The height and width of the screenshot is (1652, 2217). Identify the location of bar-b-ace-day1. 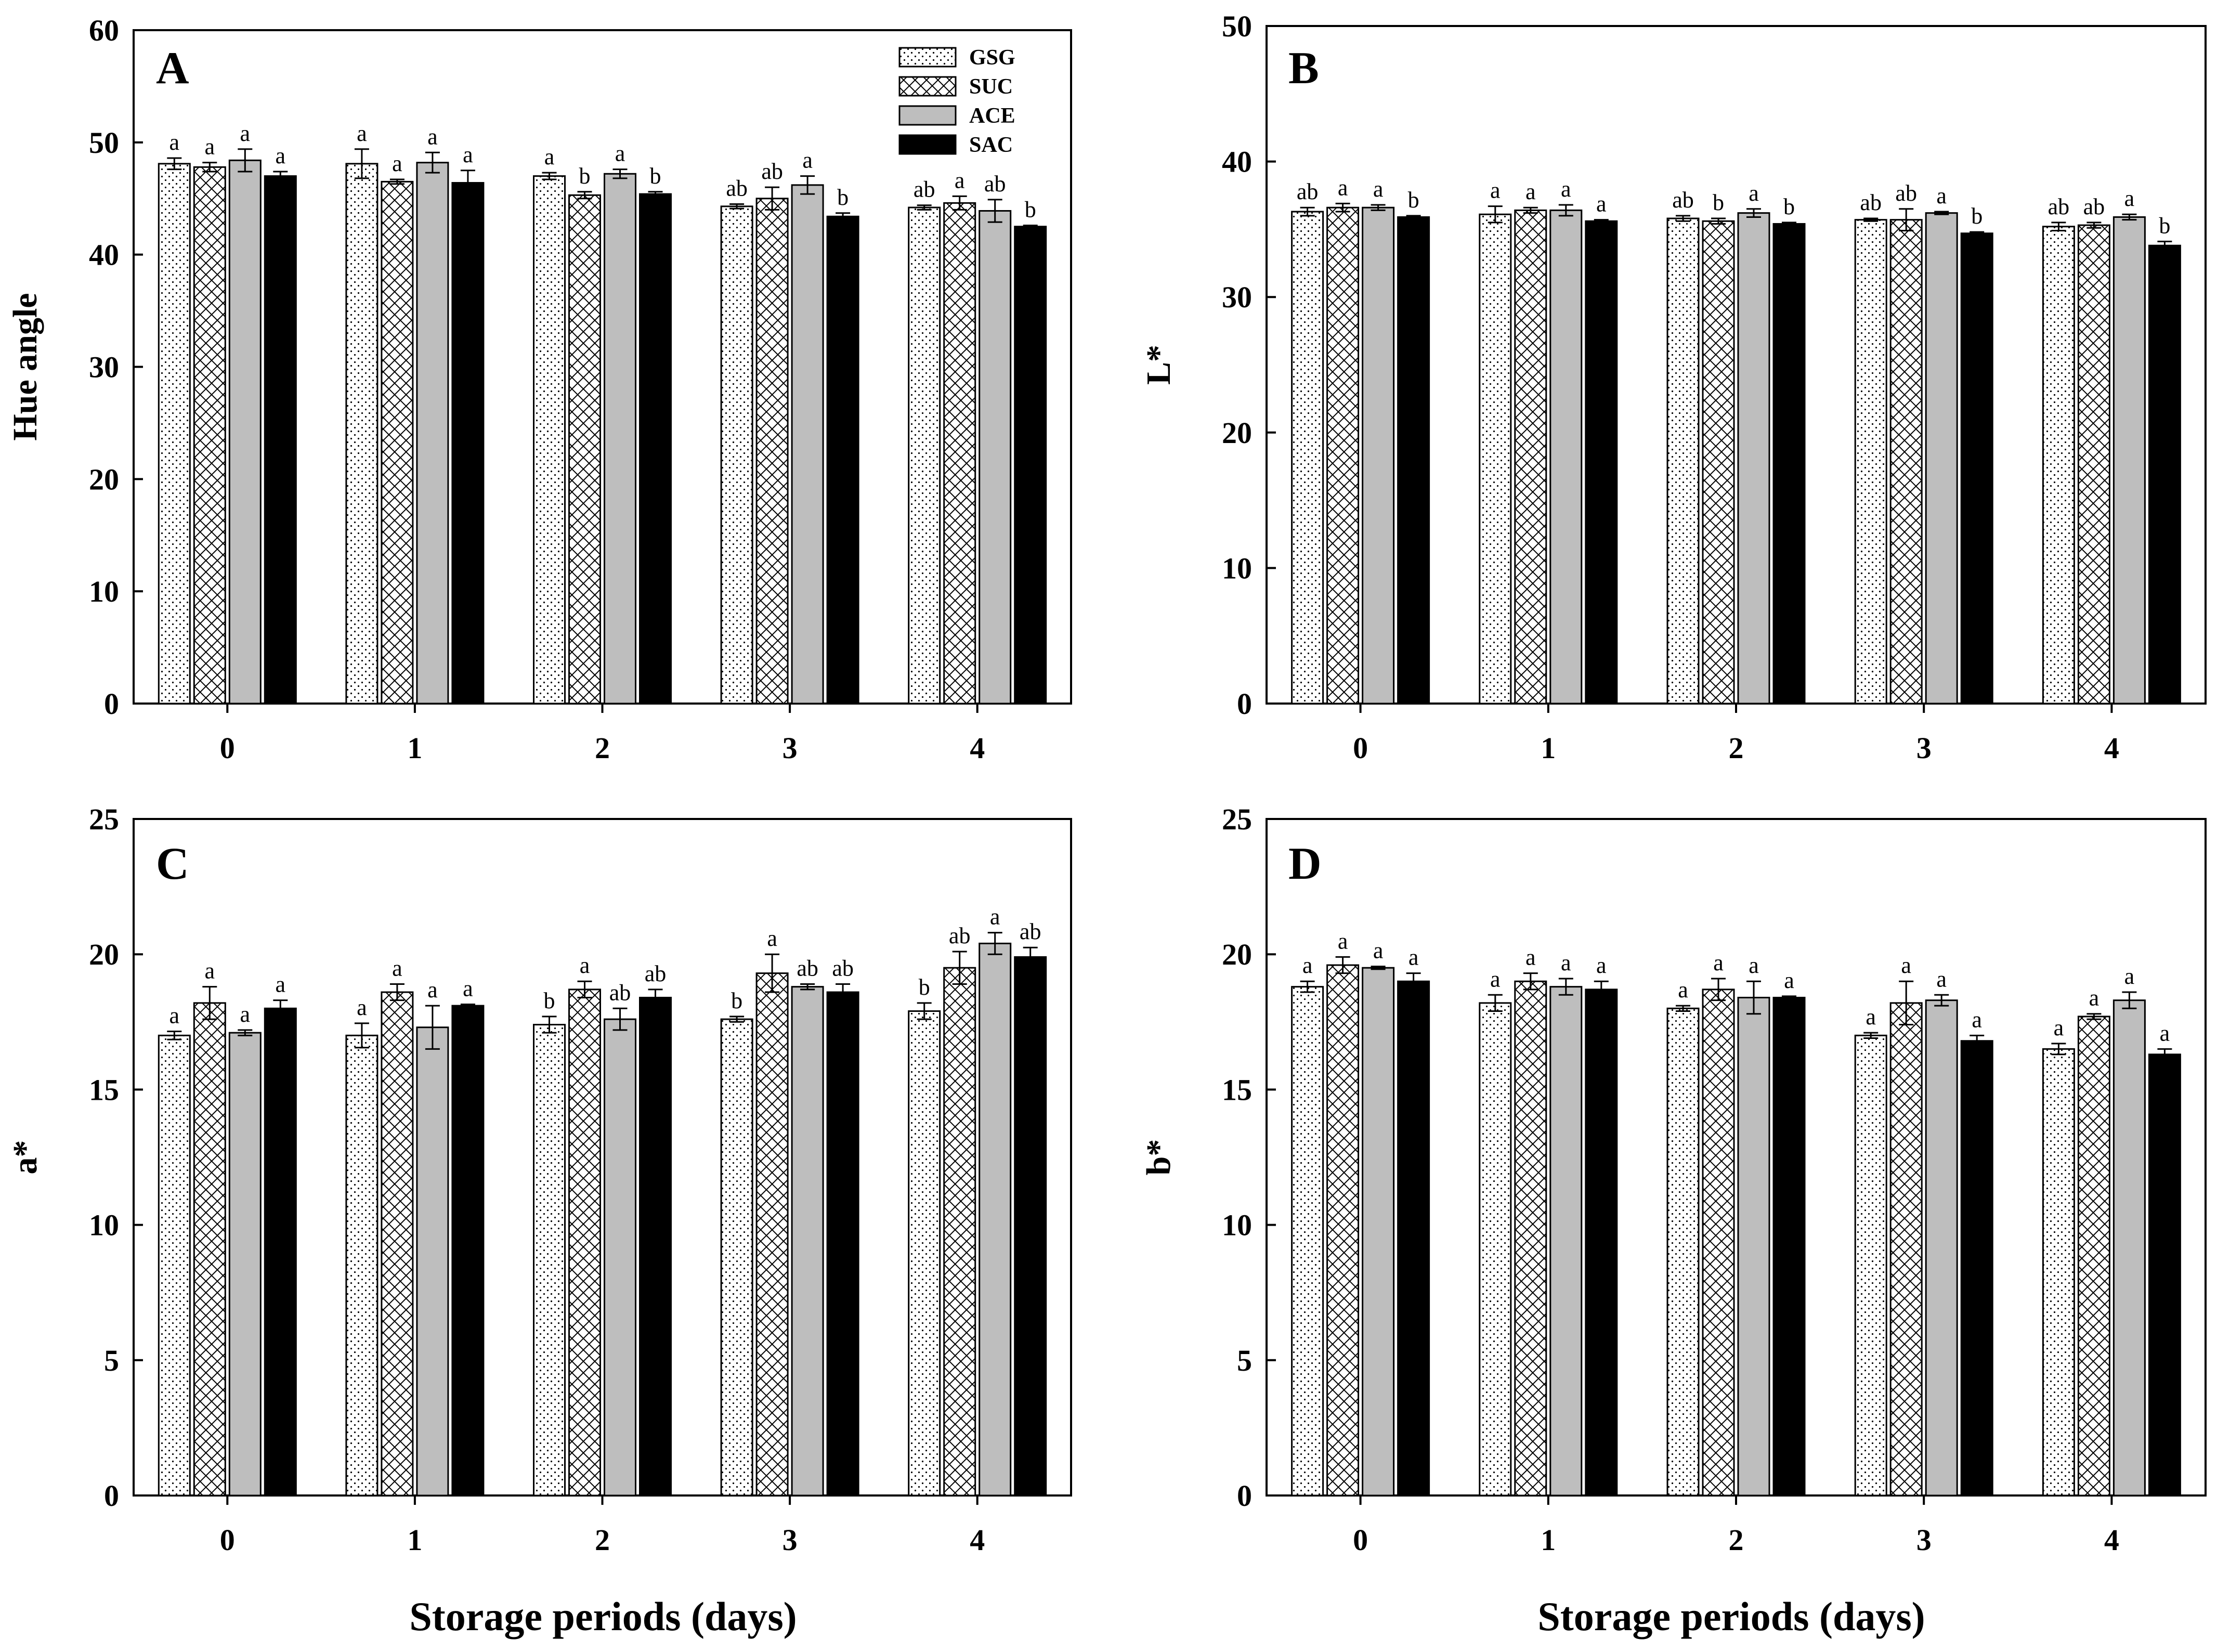
(1566, 457).